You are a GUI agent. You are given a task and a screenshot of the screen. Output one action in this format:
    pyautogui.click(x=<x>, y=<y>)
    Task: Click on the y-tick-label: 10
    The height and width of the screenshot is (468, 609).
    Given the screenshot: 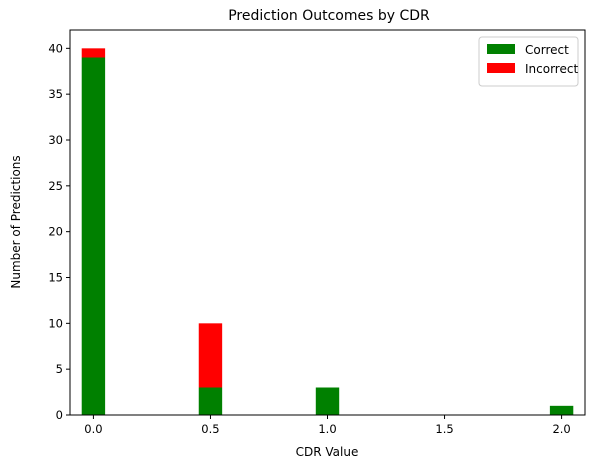 What is the action you would take?
    pyautogui.click(x=55, y=323)
    